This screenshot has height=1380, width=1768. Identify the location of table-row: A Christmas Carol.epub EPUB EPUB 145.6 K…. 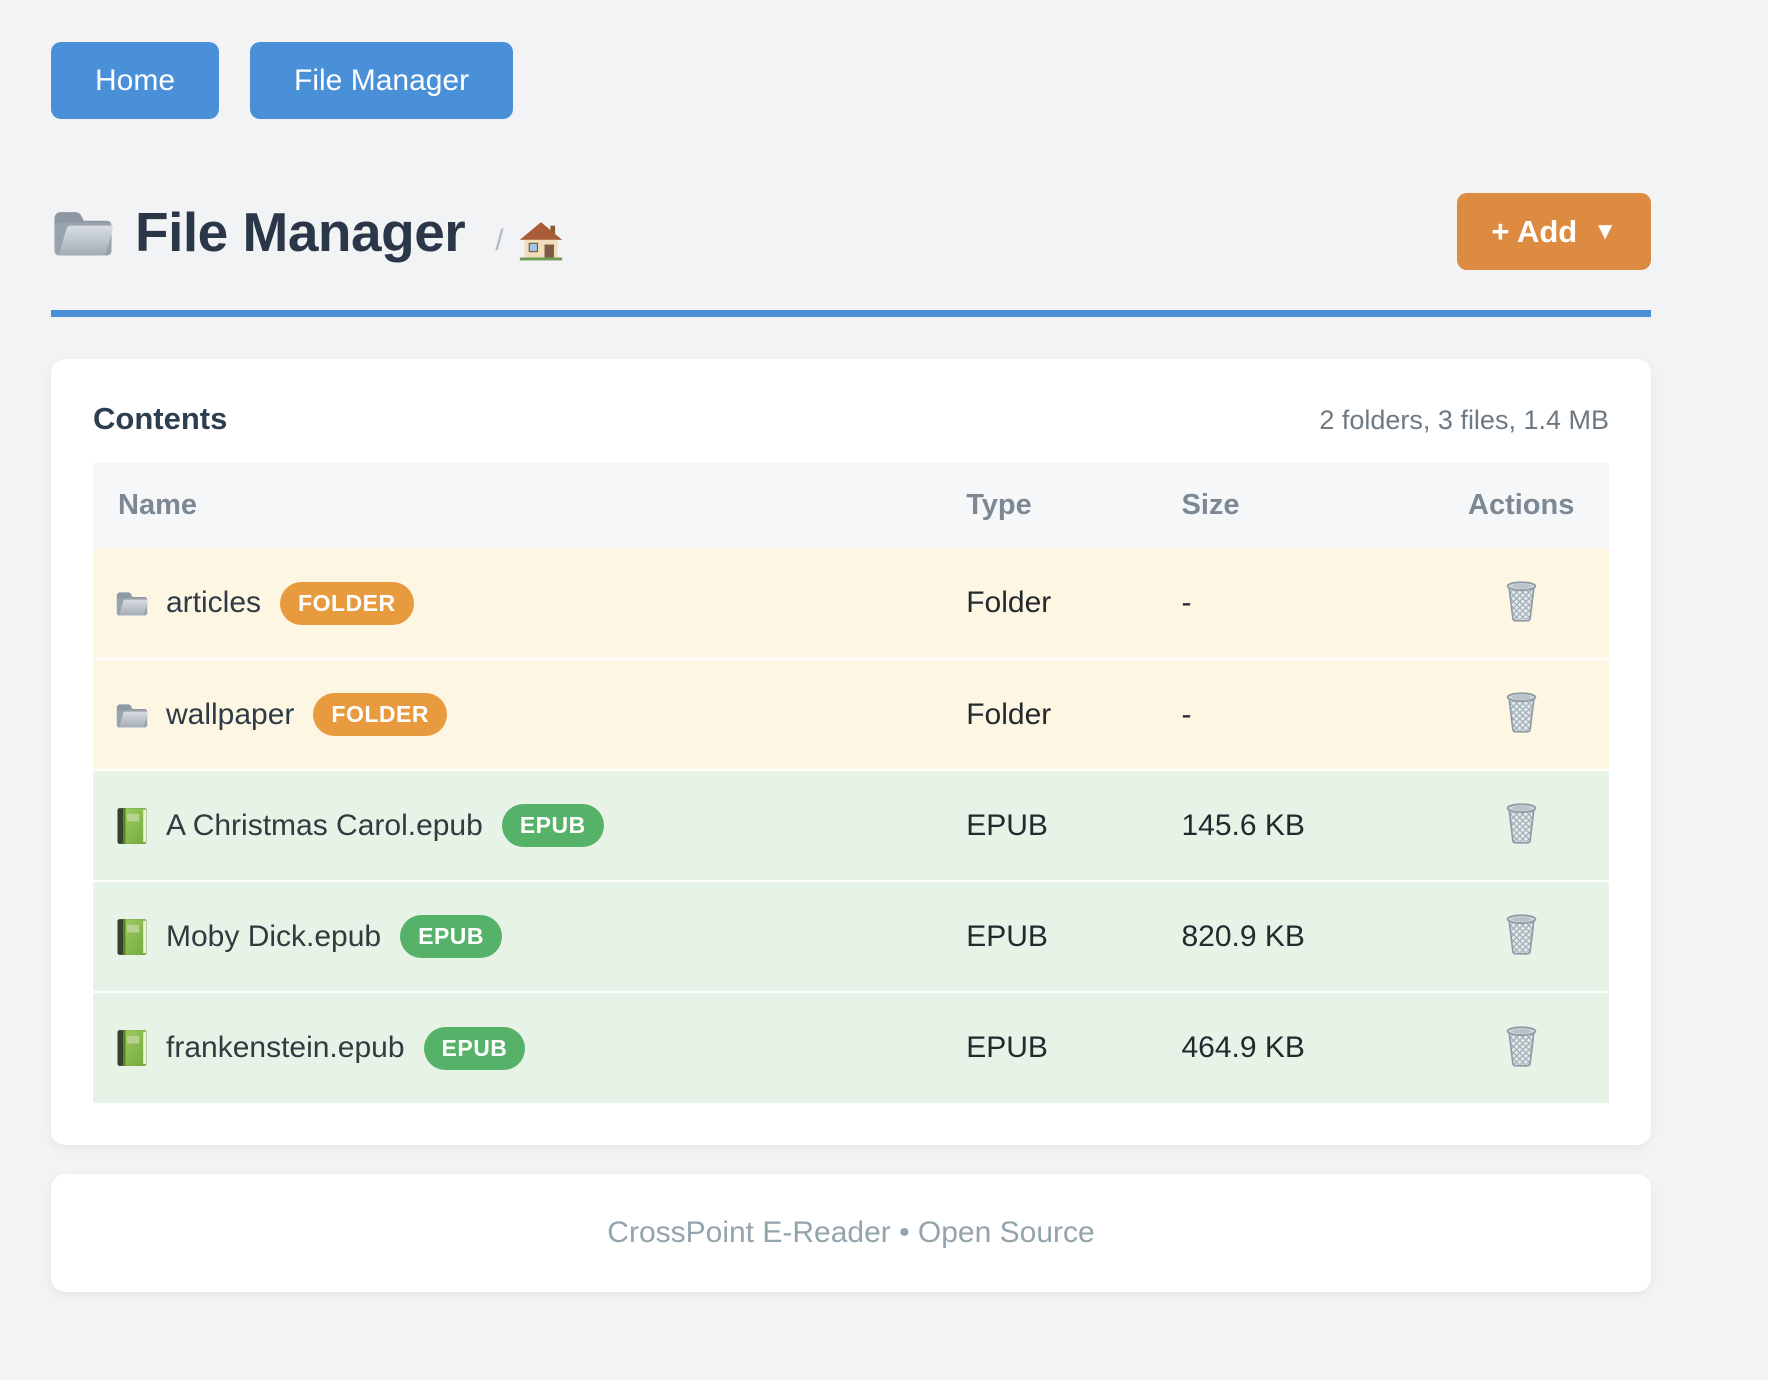
(851, 825).